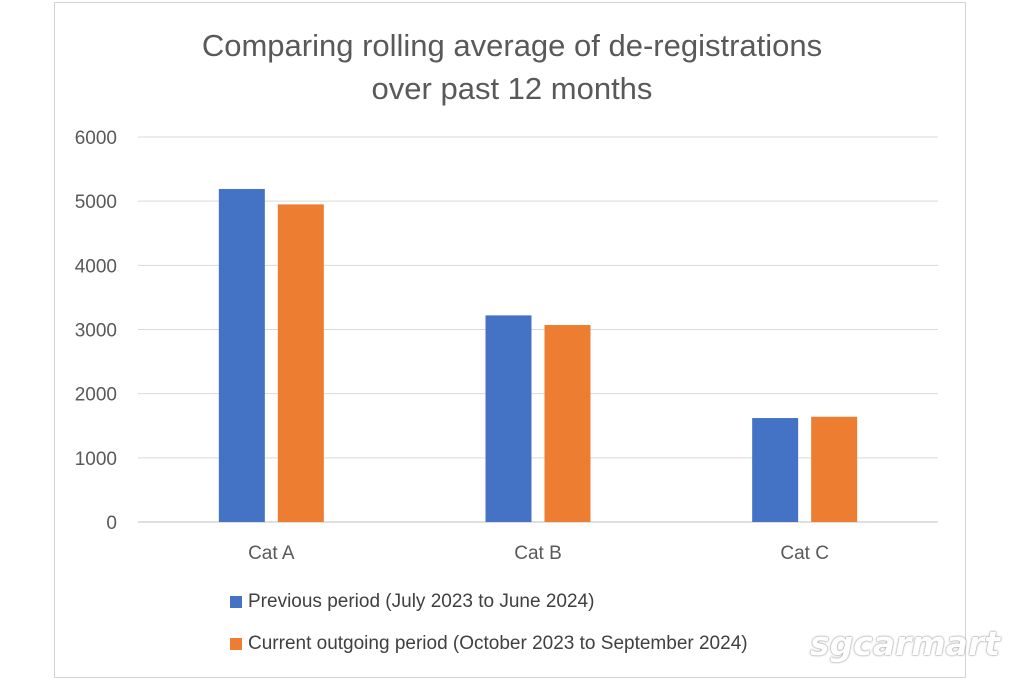 The image size is (1024, 683). I want to click on legend-swatch-current, so click(236, 644).